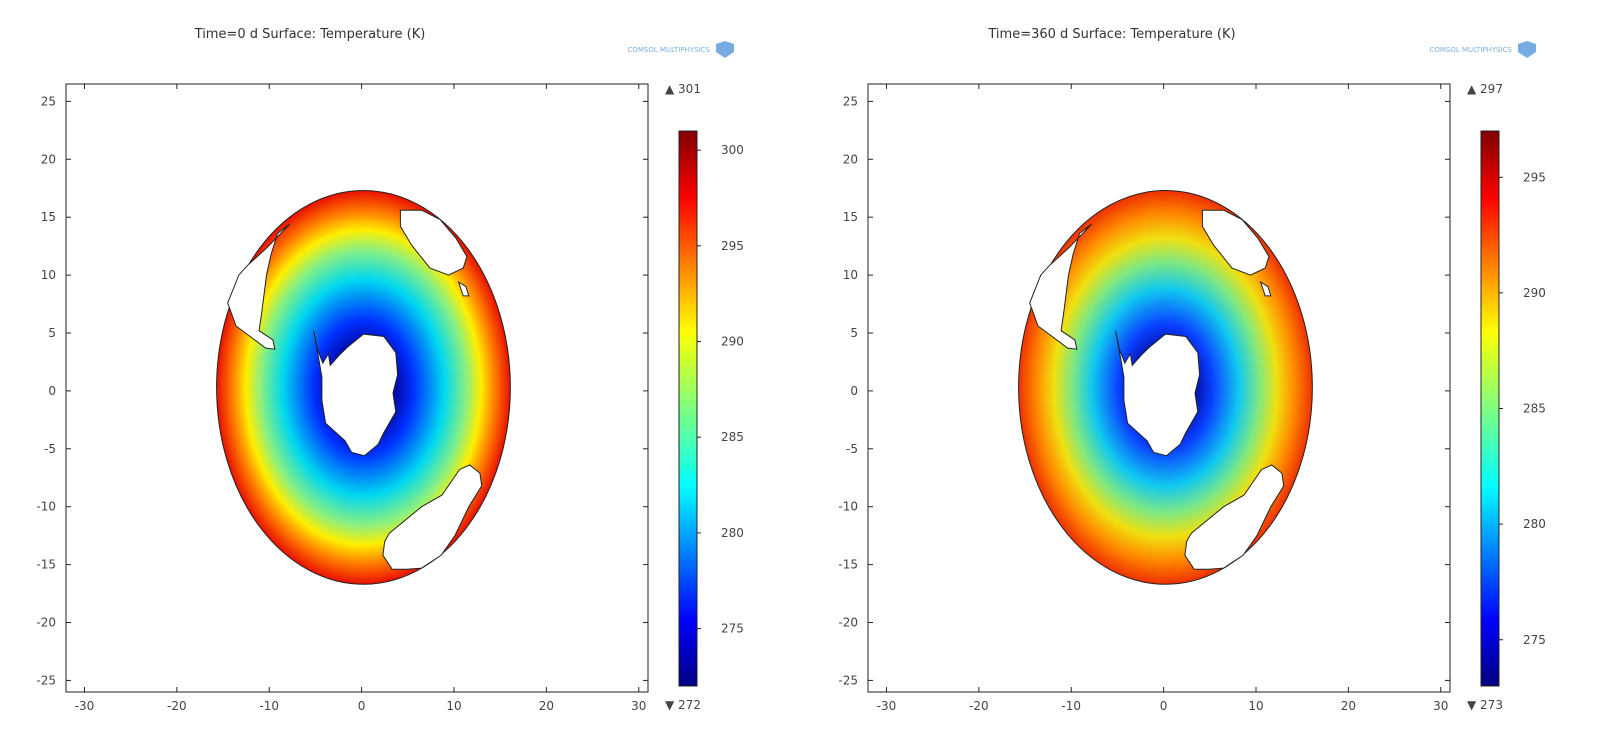  Describe the element at coordinates (1485, 705) in the screenshot. I see `colorbar-min-label: ▼ 273` at that location.